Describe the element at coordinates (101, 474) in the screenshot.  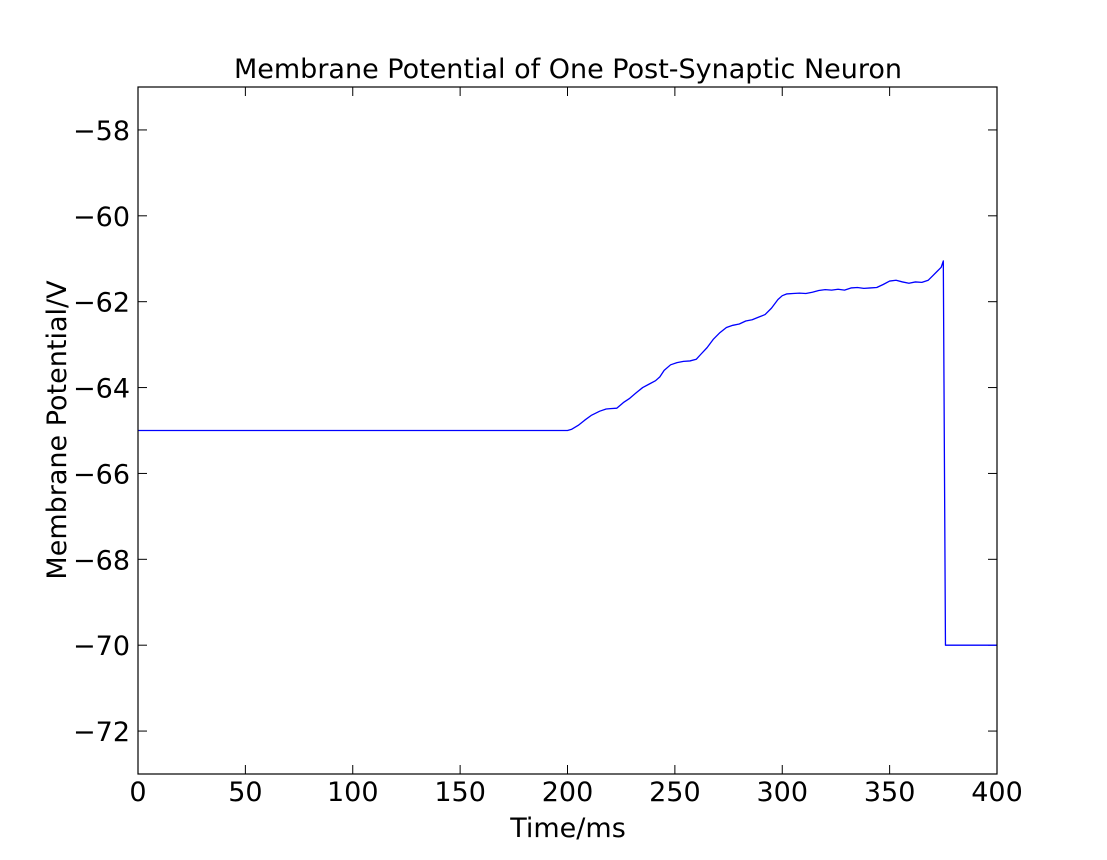
I see `y-tick-label: −66` at that location.